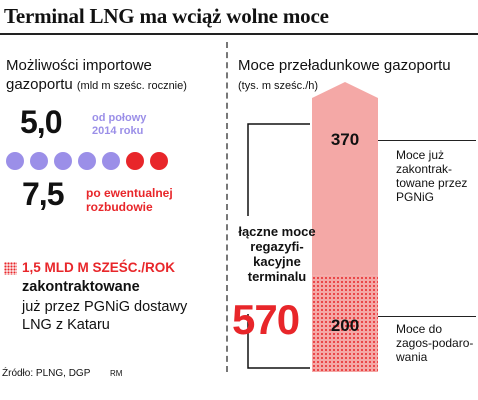  I want to click on upper-segment-value: 370, so click(345, 139).